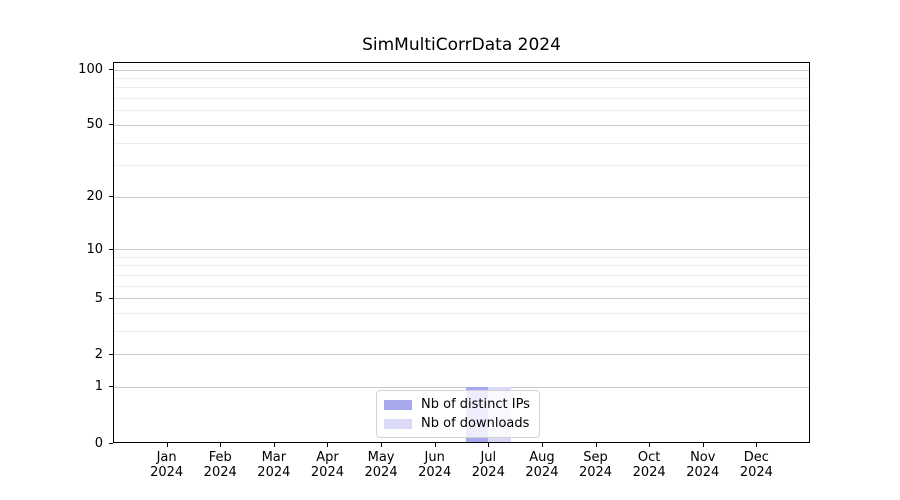  What do you see at coordinates (90, 70) in the screenshot?
I see `y-tick-label: 100` at bounding box center [90, 70].